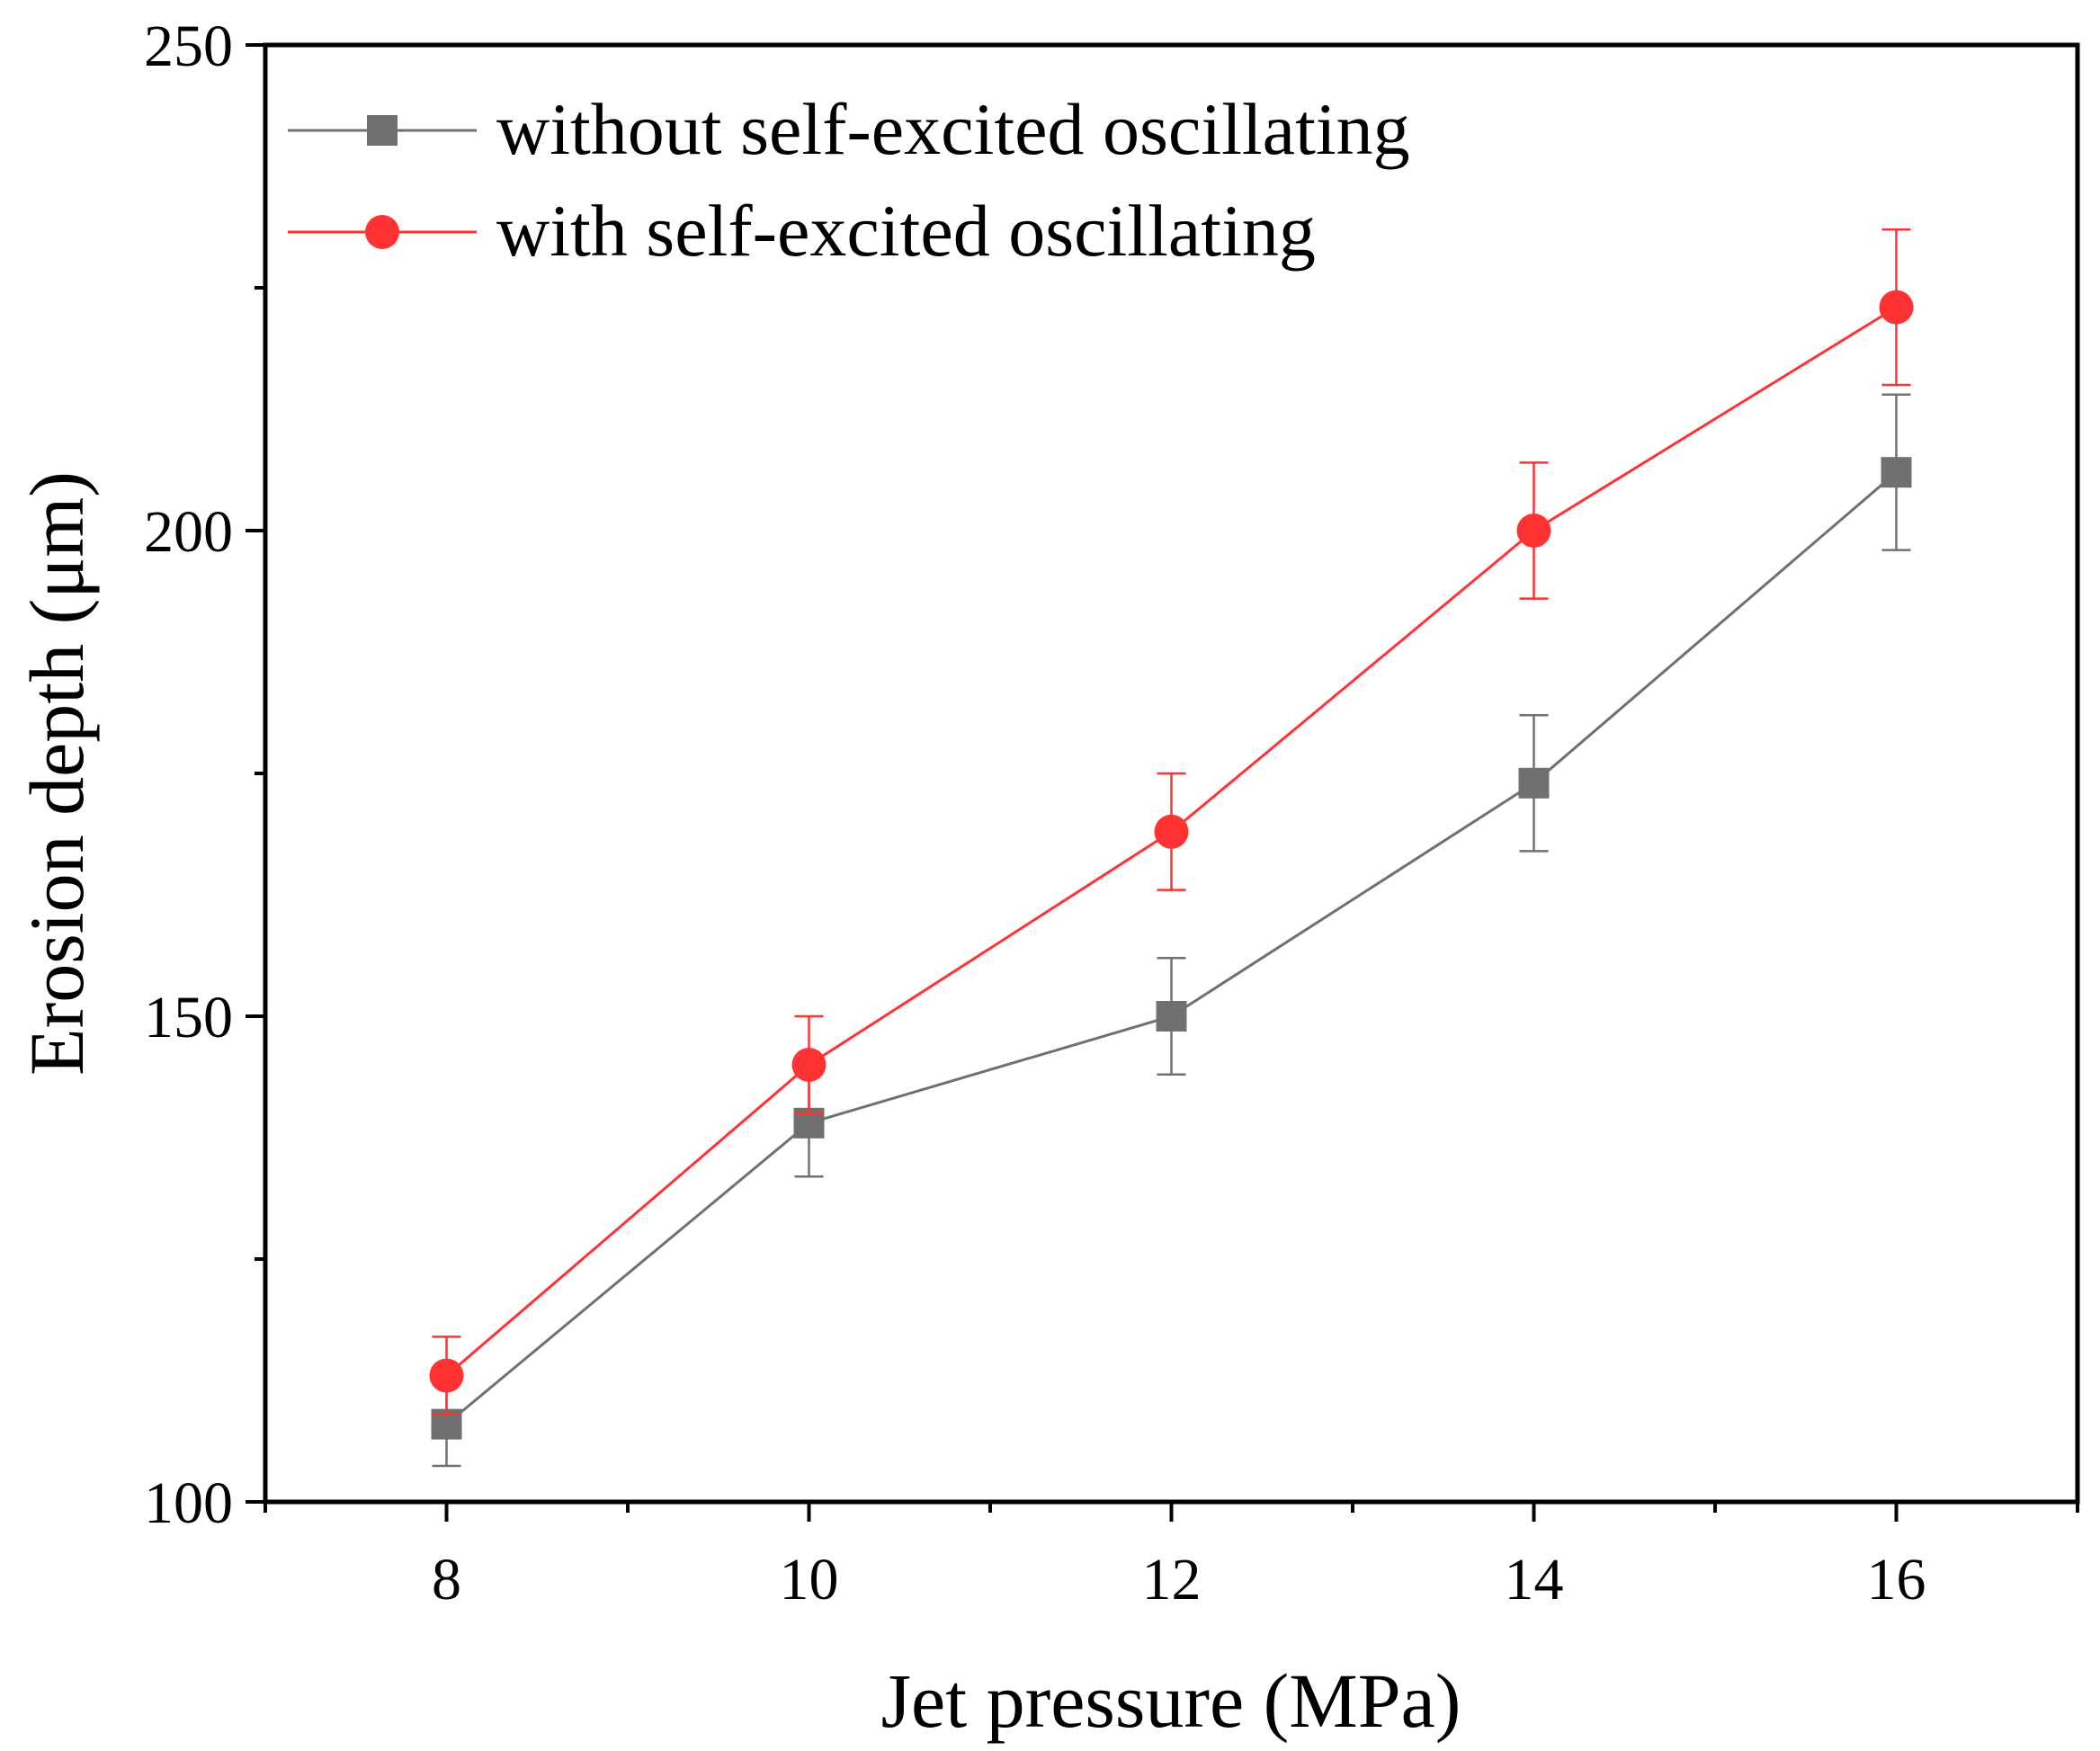 Image resolution: width=2100 pixels, height=1751 pixels. Describe the element at coordinates (1896, 1580) in the screenshot. I see `x-tick-label: 16` at that location.